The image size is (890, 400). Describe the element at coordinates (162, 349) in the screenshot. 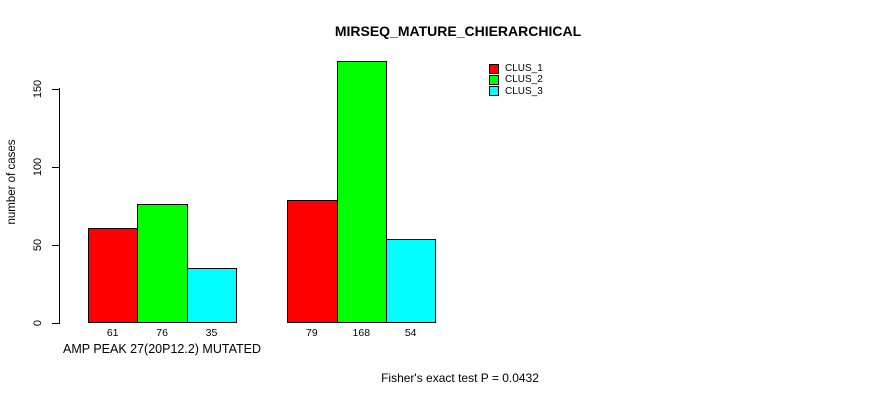

I see `x-axis-group-label: AMP PEAK 27(20P12.2) MUTATED` at that location.